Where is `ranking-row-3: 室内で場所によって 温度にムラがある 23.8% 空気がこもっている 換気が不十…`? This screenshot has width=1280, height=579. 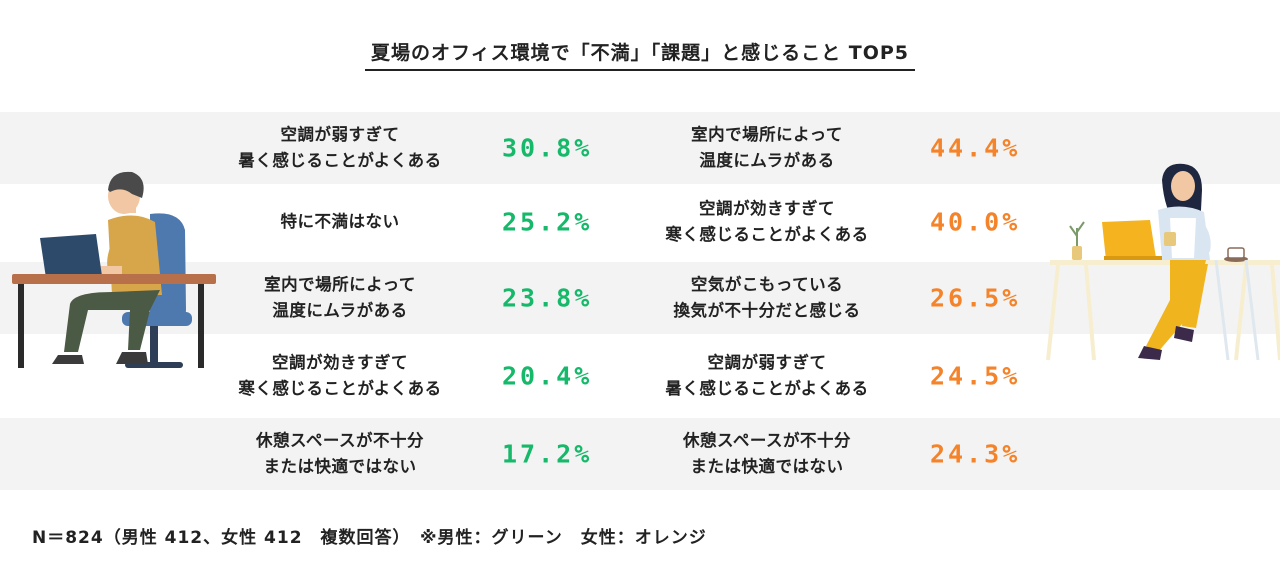
ranking-row-3: 室内で場所によって 温度にムラがある 23.8% 空気がこもっている 換気が不十… is located at coordinates (640, 298).